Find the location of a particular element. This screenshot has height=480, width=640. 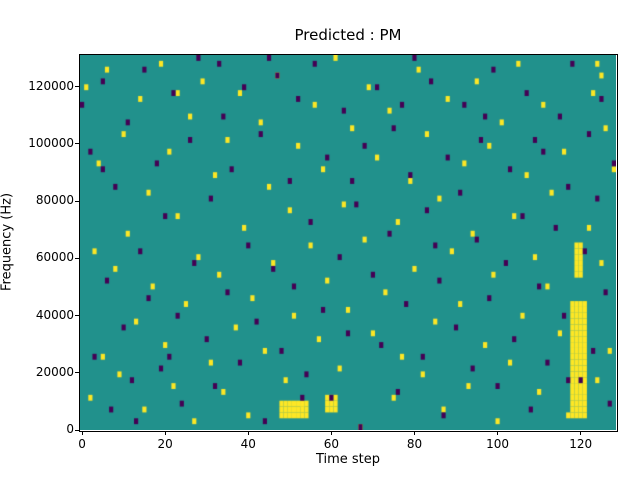

y-tick-label: 100000 is located at coordinates (51, 142).